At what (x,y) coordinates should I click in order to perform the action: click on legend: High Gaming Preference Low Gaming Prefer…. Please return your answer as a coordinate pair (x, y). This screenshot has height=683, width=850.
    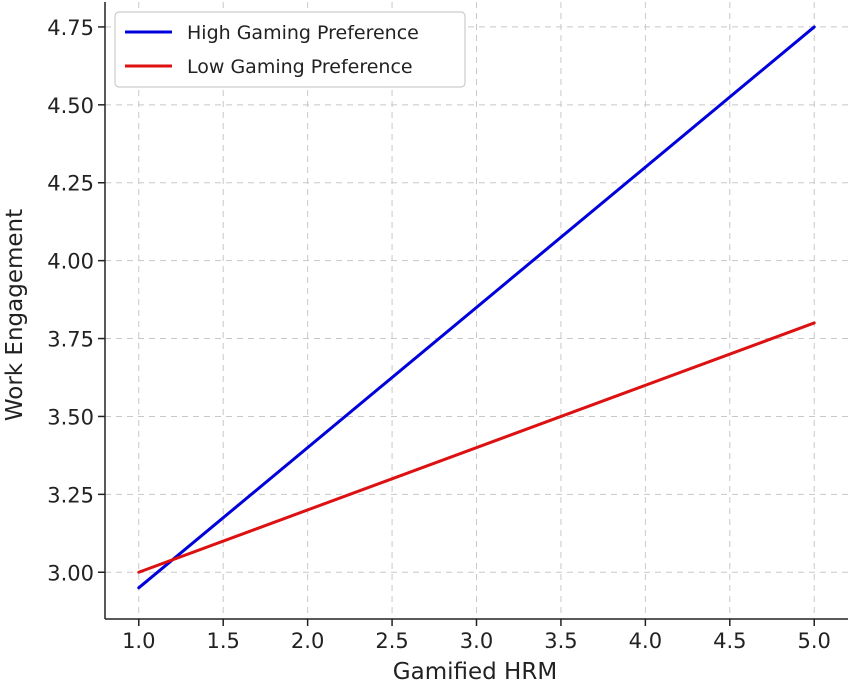
    Looking at the image, I should click on (290, 49).